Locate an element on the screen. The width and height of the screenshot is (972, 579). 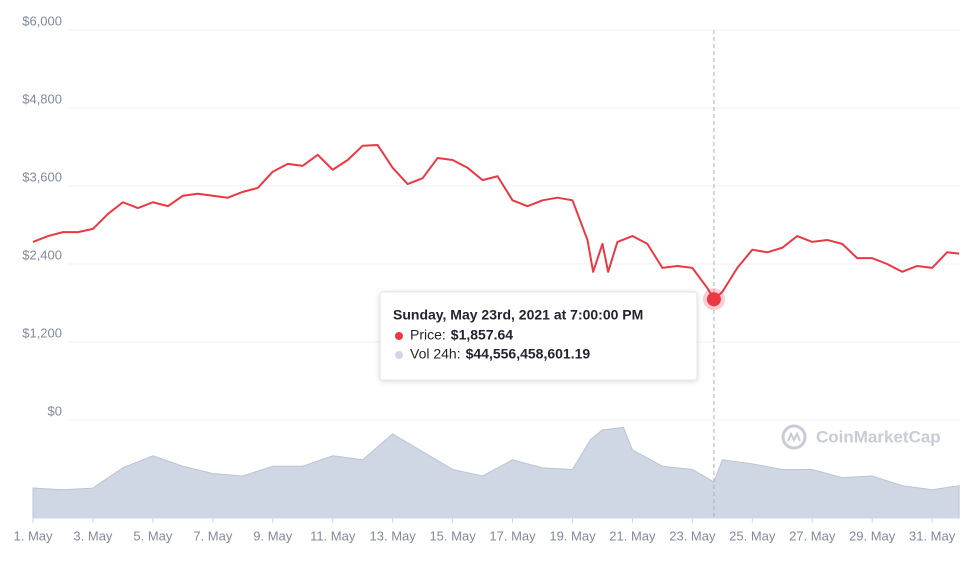
y-tick-label: $1,200 is located at coordinates (42, 332).